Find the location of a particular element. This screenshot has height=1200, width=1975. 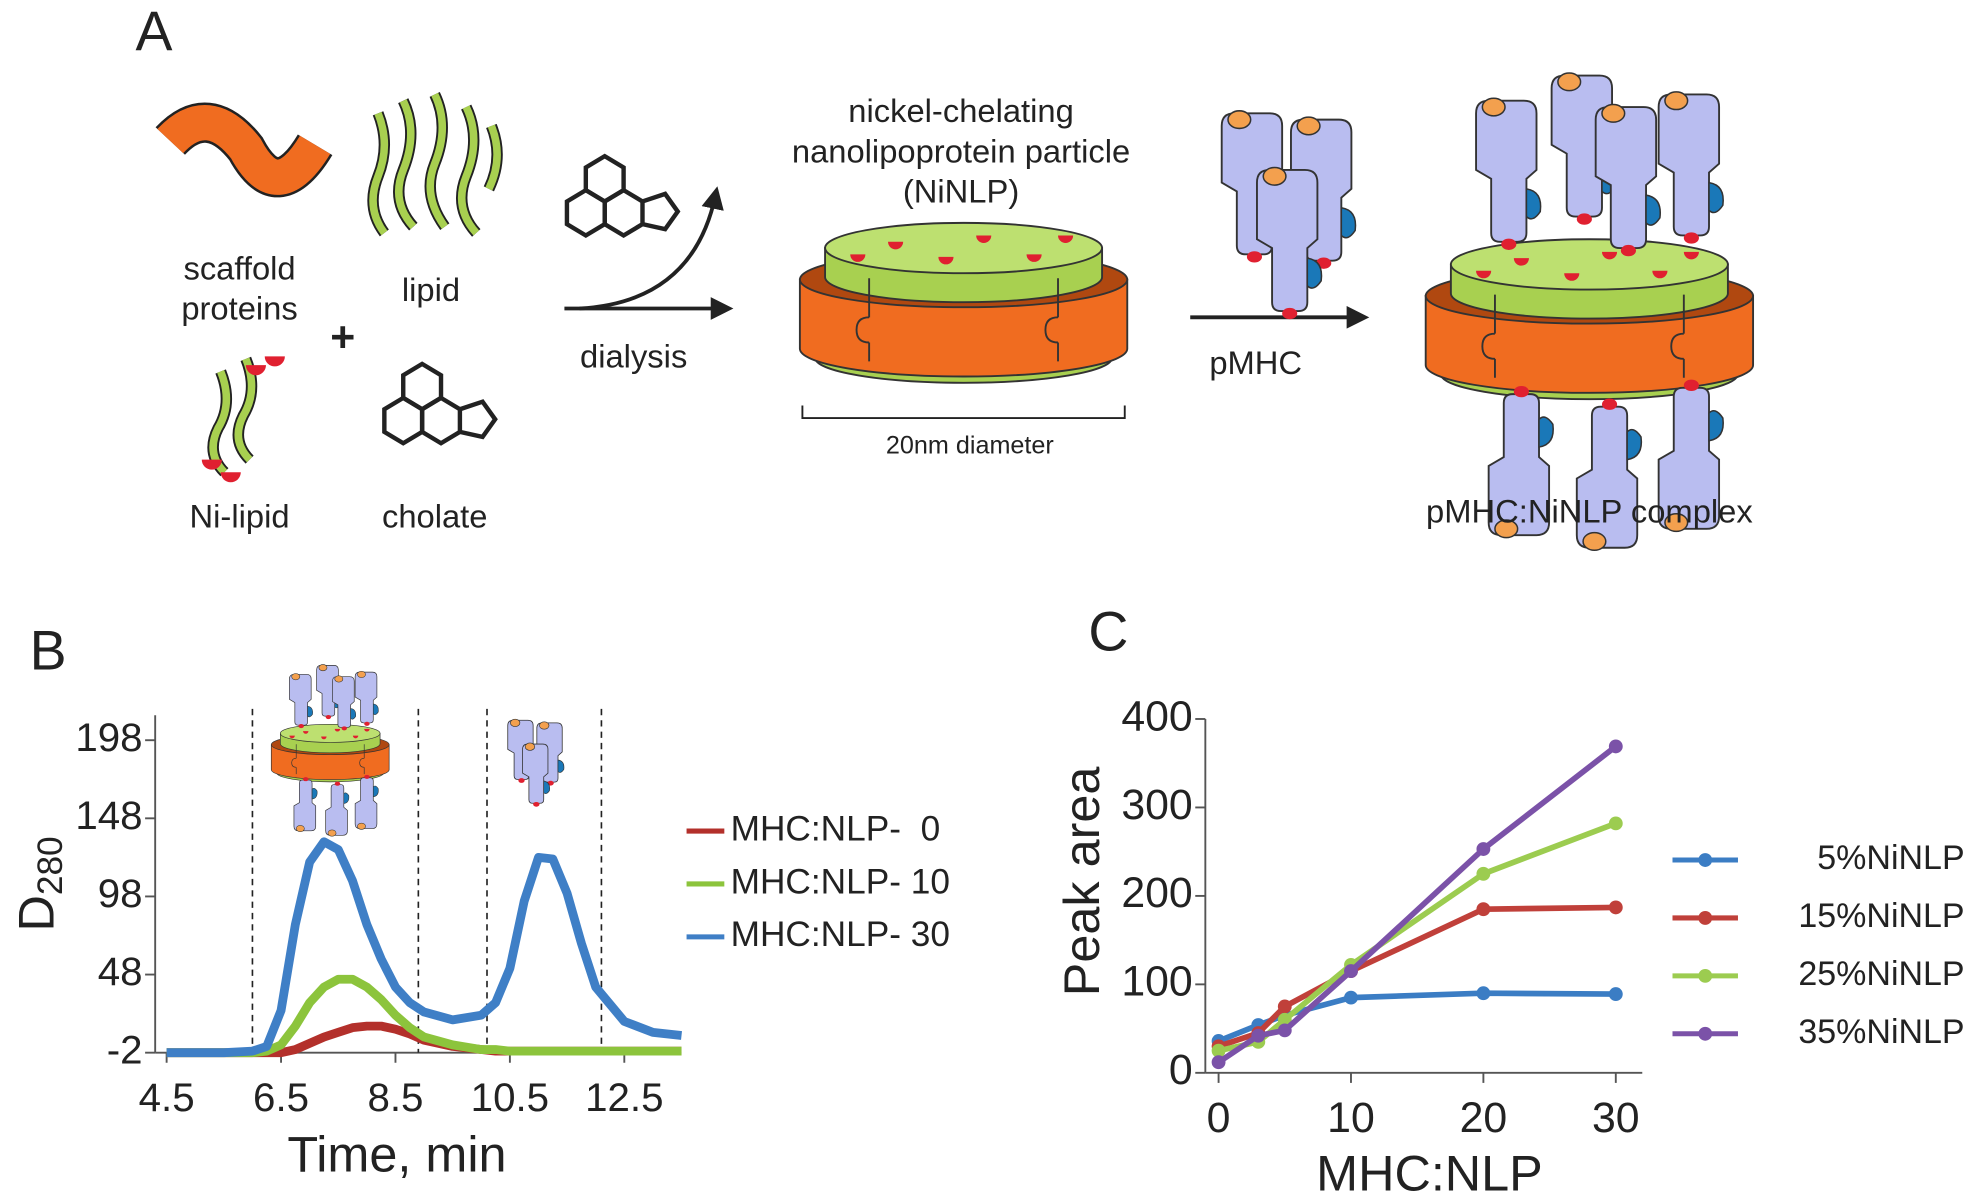

y-tick-label: 200 is located at coordinates (1156, 893).